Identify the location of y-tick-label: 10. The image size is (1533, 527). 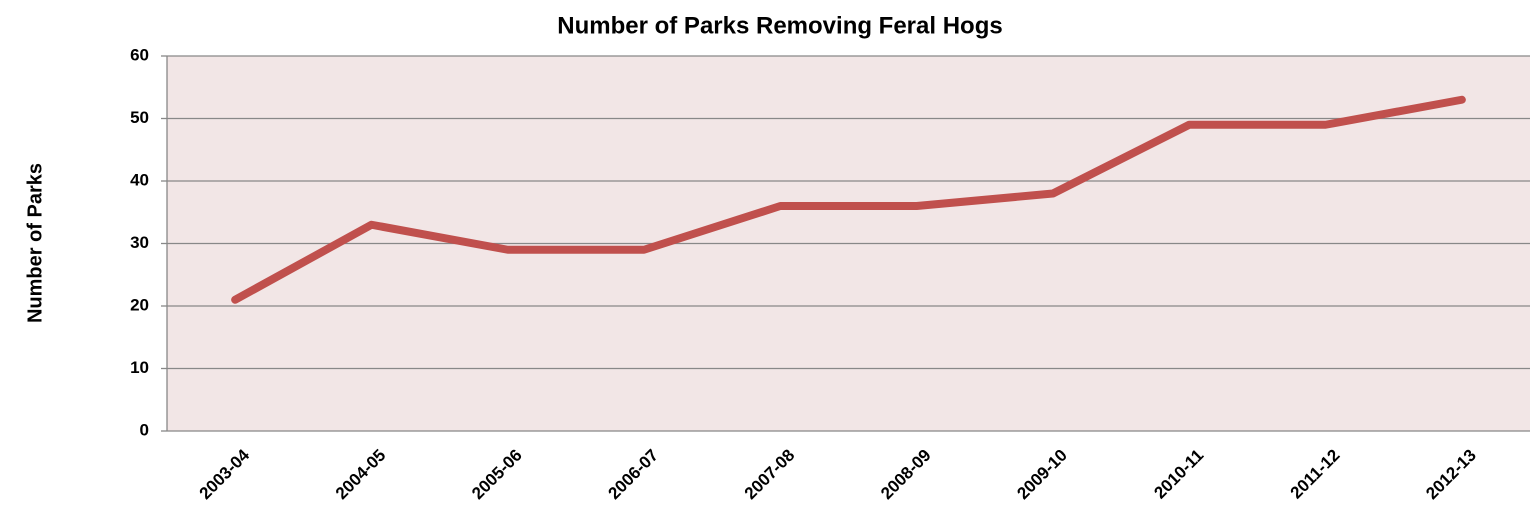
(139, 367).